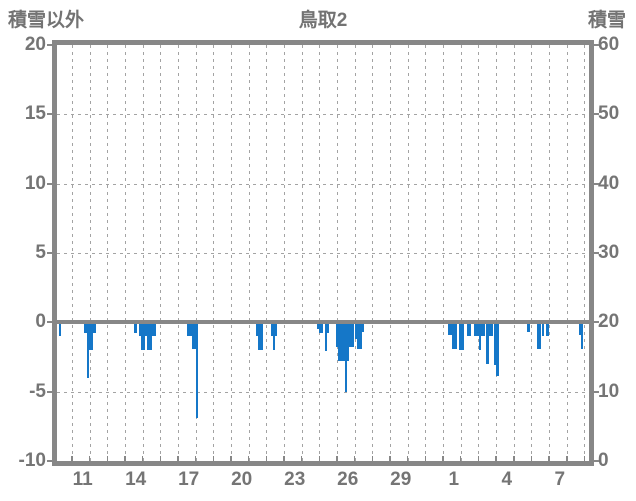 The height and width of the screenshot is (501, 636). I want to click on left-axis-title: 積雪以外, so click(46, 20).